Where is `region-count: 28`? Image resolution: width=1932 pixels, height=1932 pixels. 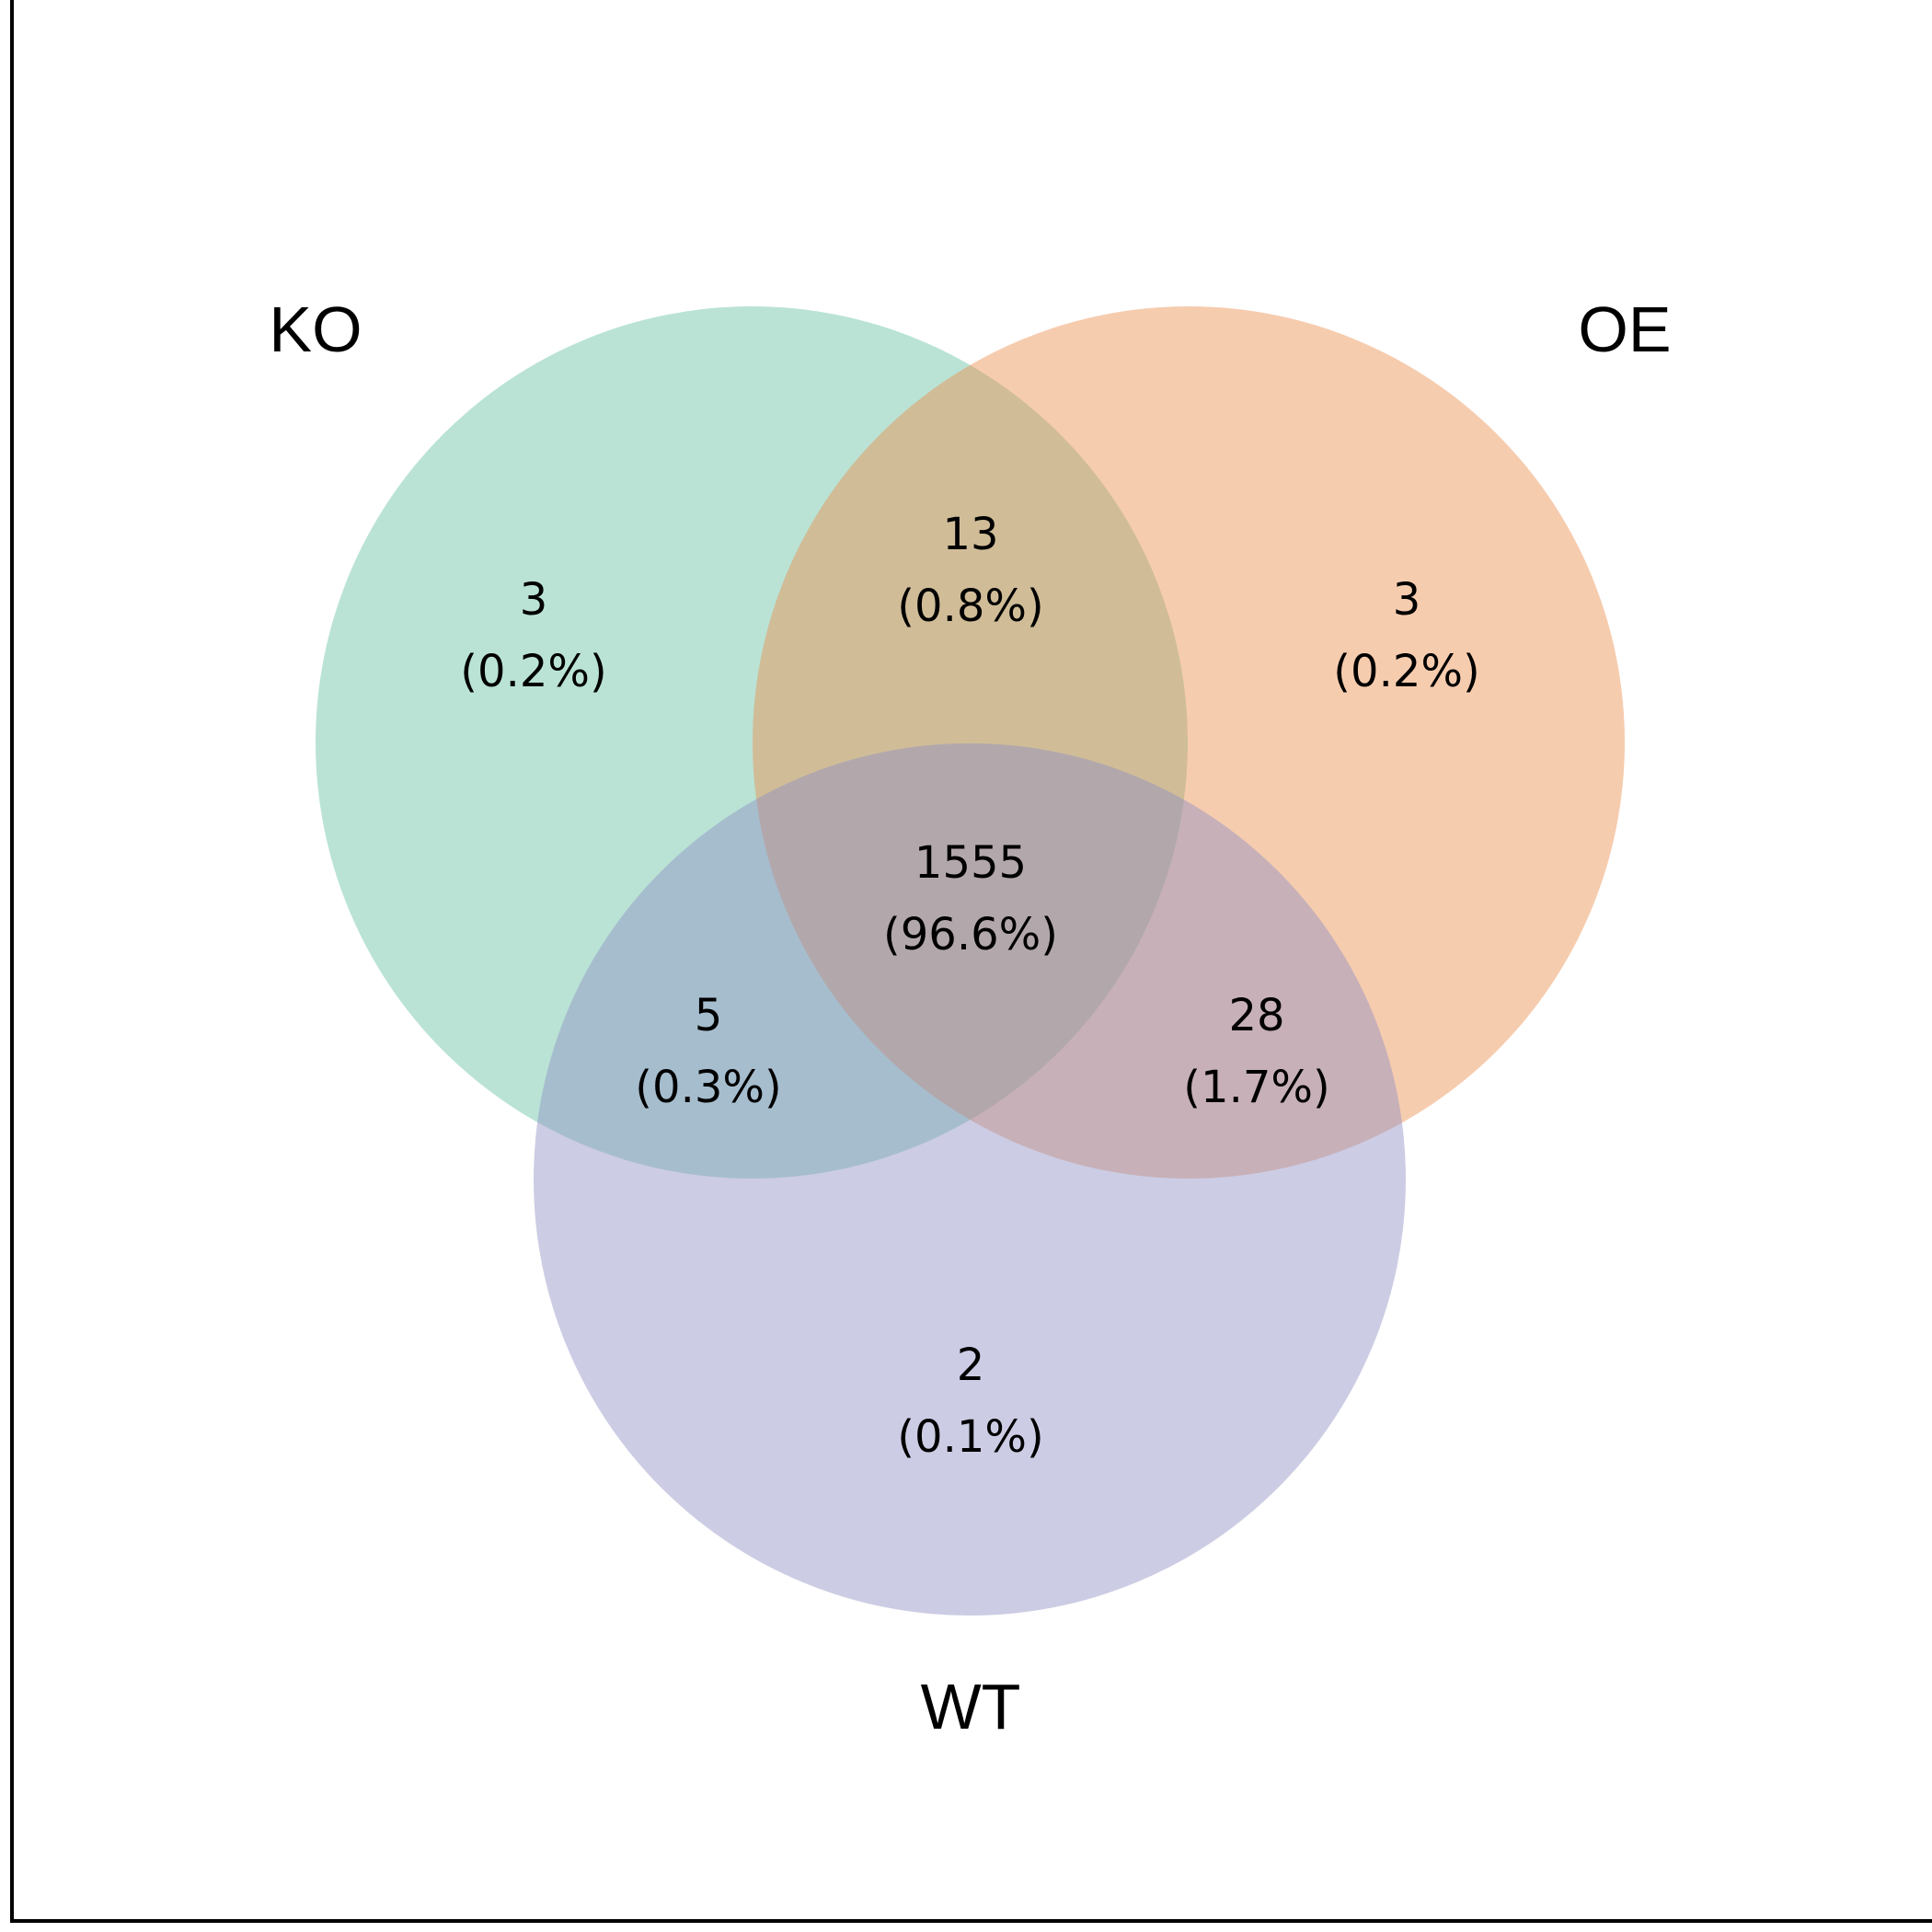
region-count: 28 is located at coordinates (1256, 1016).